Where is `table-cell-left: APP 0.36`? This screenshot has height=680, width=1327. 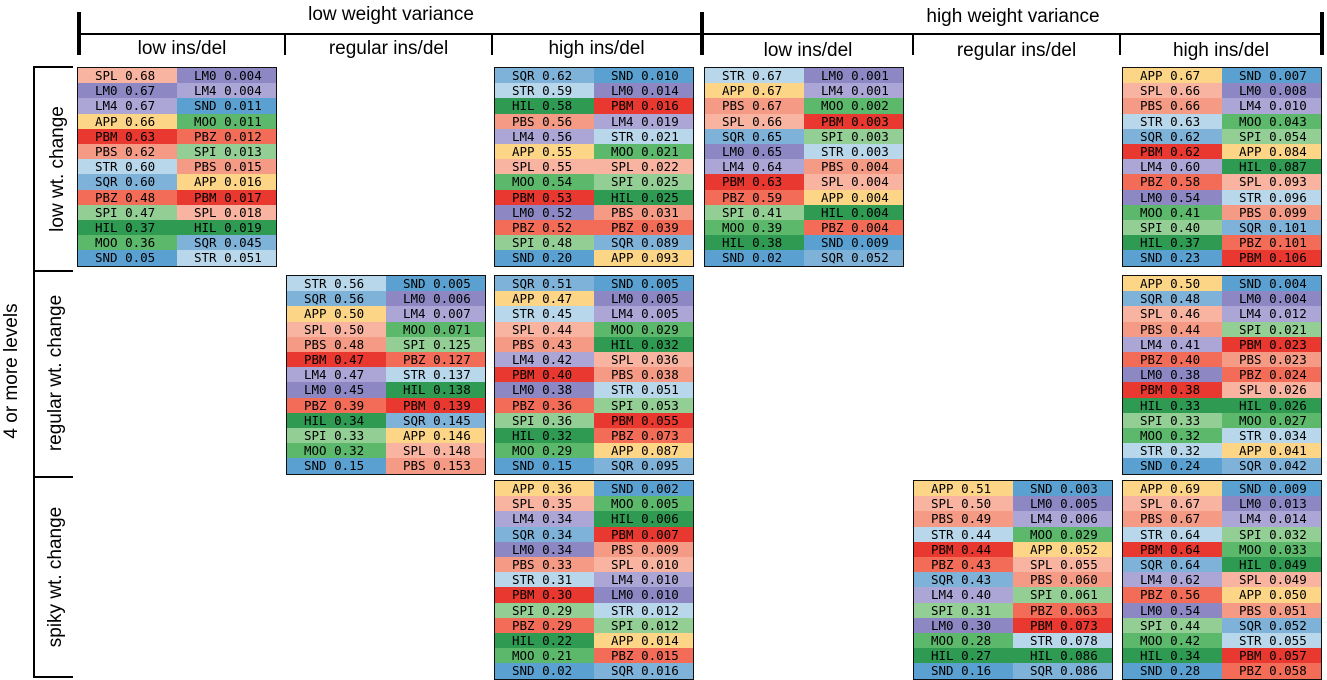
table-cell-left: APP 0.36 is located at coordinates (544, 489).